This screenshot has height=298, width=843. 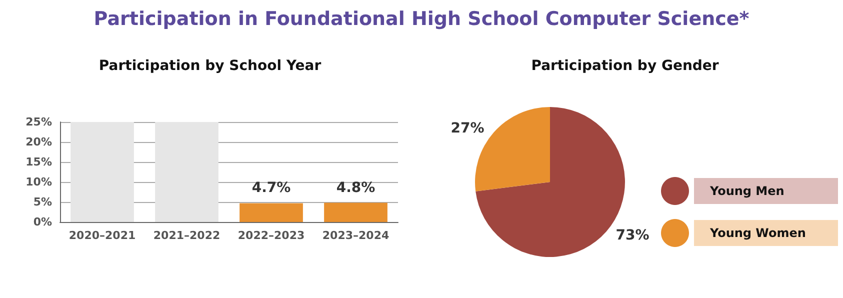 I want to click on data-label: 27%, so click(x=467, y=128).